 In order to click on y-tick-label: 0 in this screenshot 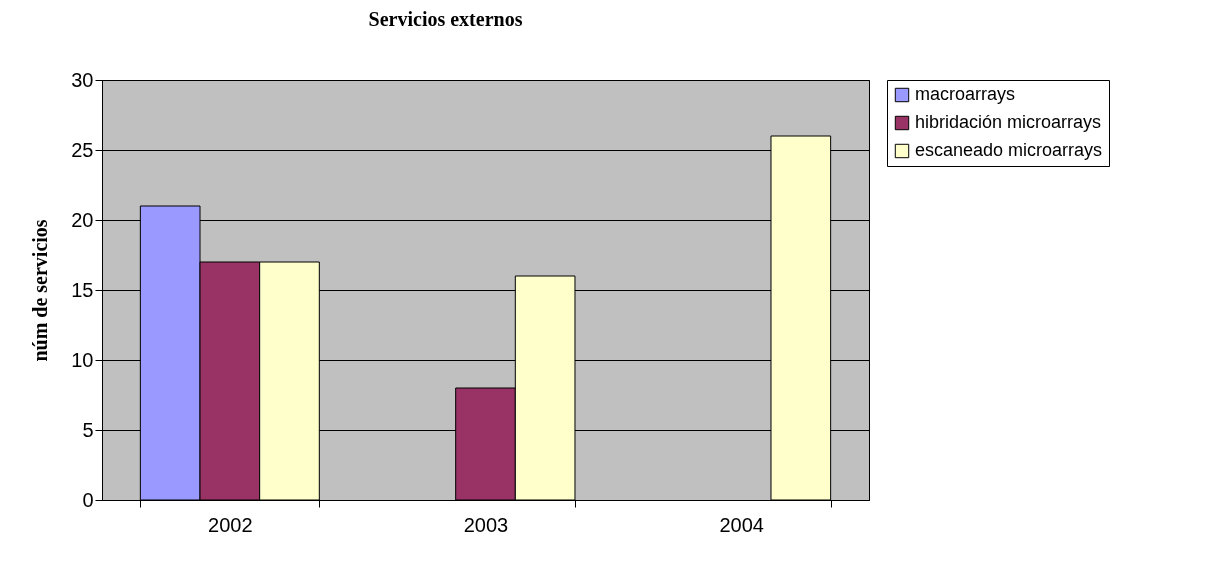, I will do `click(88, 499)`.